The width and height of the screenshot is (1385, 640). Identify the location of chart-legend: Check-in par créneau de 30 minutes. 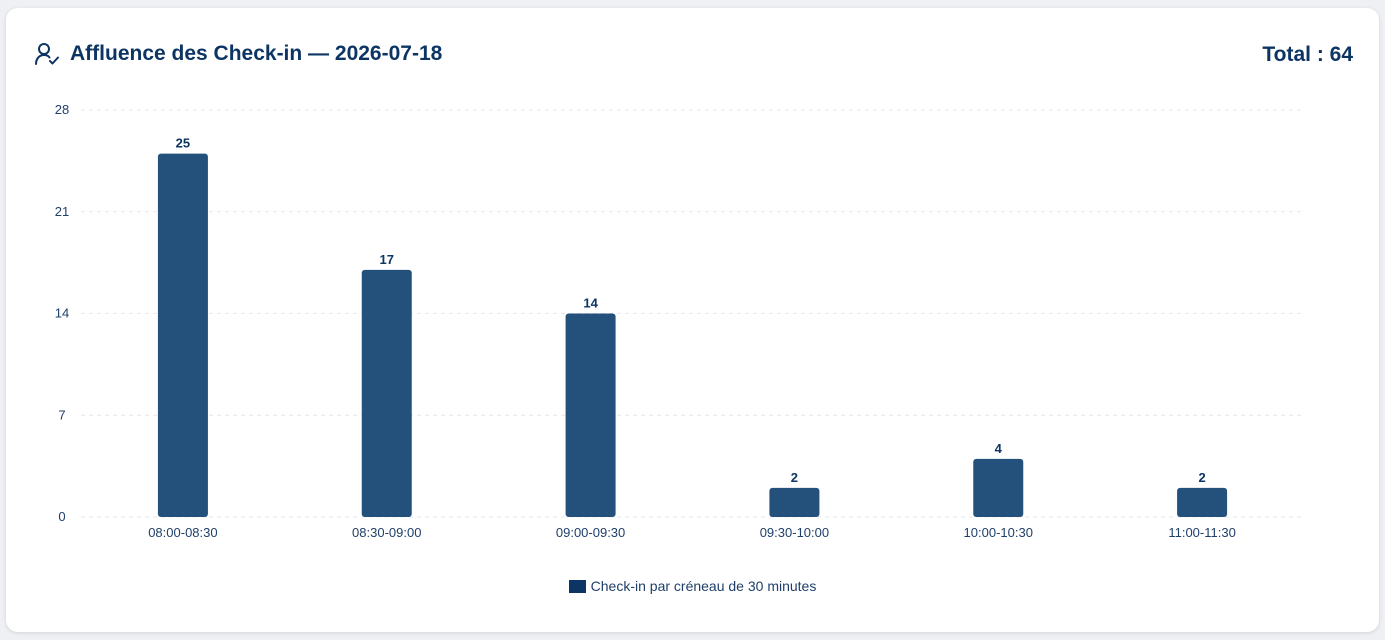
(692, 586).